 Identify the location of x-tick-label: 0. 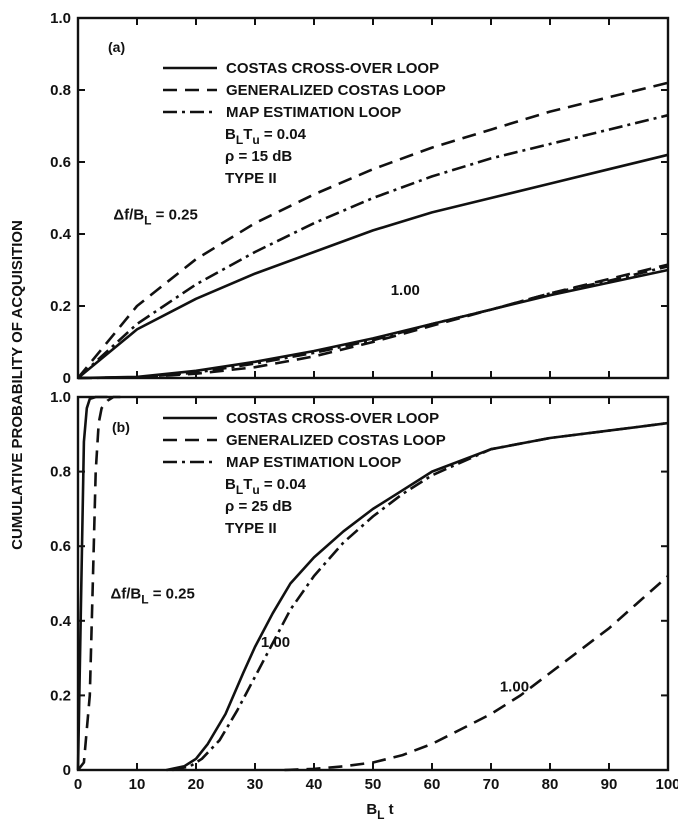
(78, 784).